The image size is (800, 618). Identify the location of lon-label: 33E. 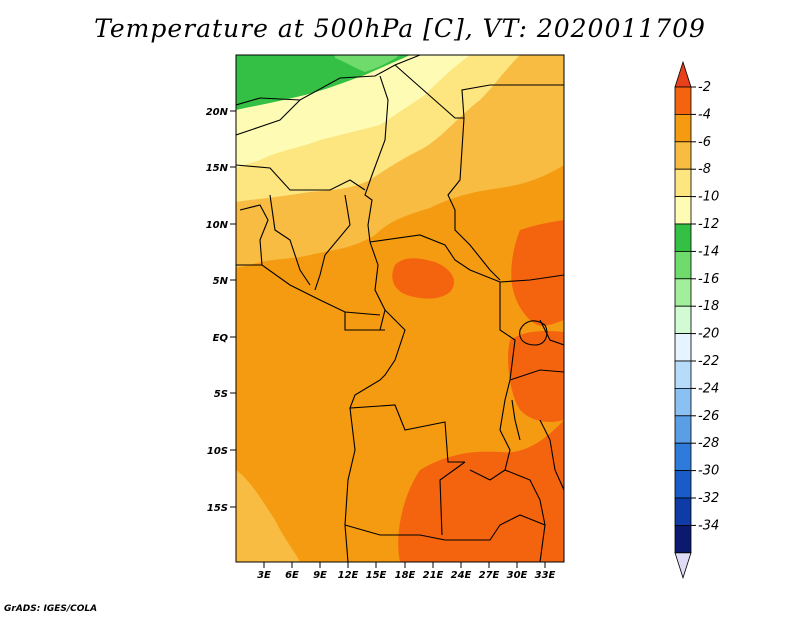
(545, 575).